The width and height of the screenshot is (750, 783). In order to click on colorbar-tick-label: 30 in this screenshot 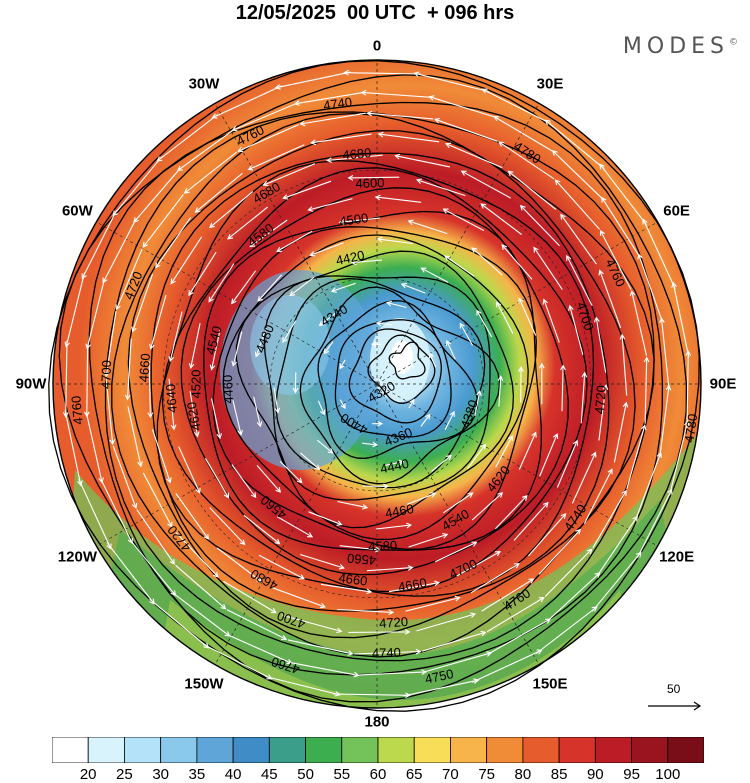, I will do `click(160, 774)`.